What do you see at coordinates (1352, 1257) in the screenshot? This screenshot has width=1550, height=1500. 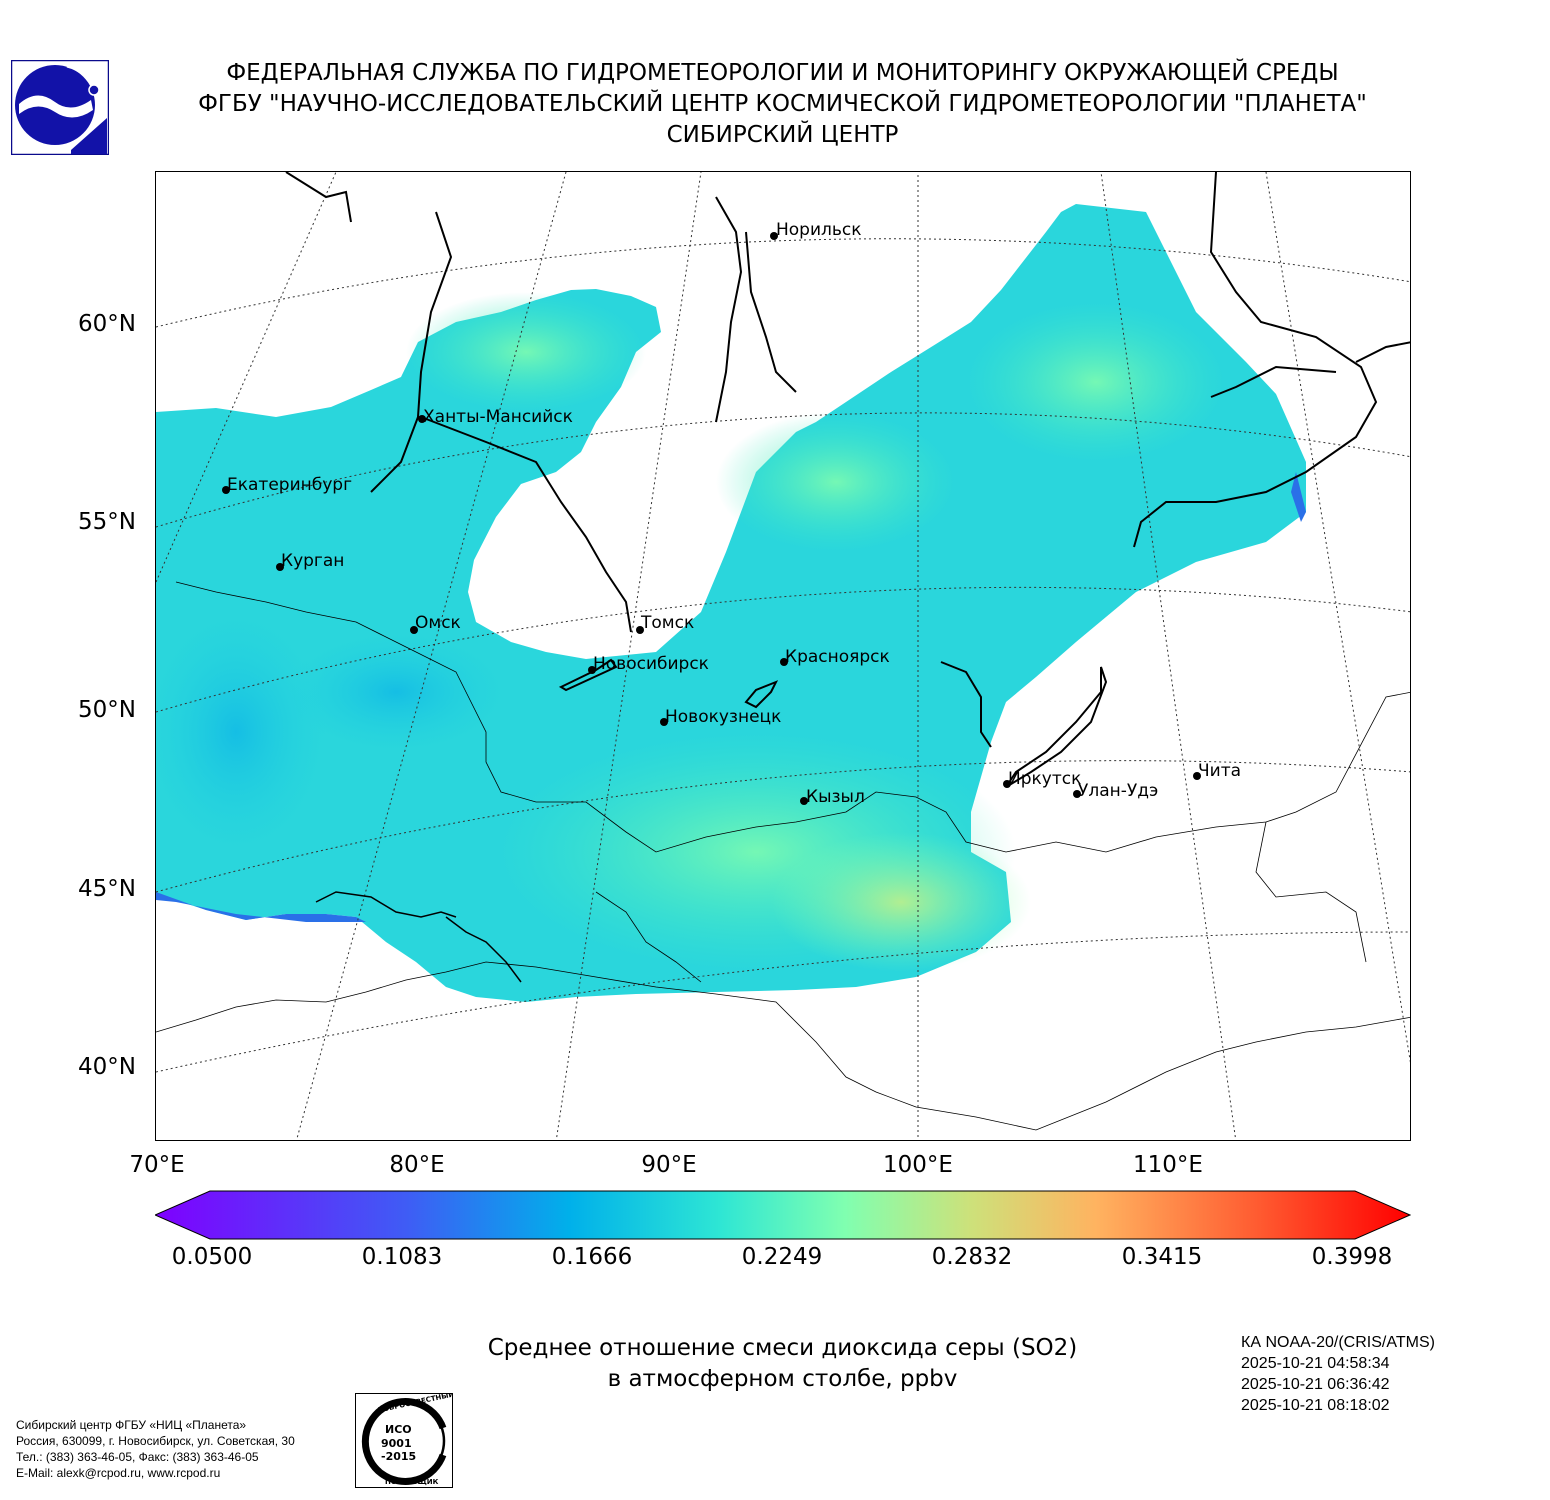 I see `colorbar-tick: 0.3998` at bounding box center [1352, 1257].